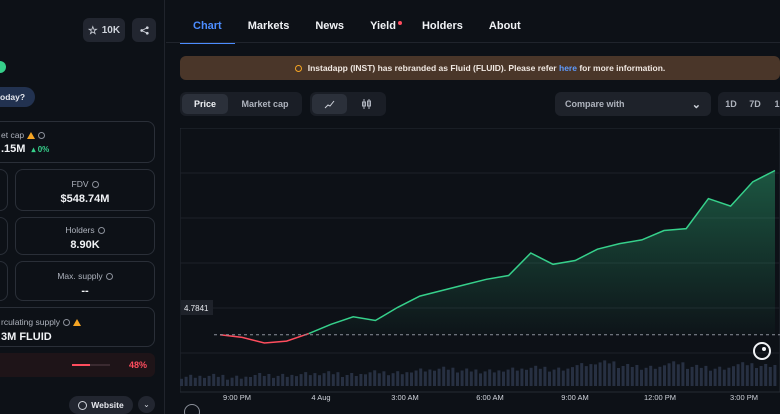  What do you see at coordinates (762, 351) in the screenshot?
I see `coingecko-logo` at bounding box center [762, 351].